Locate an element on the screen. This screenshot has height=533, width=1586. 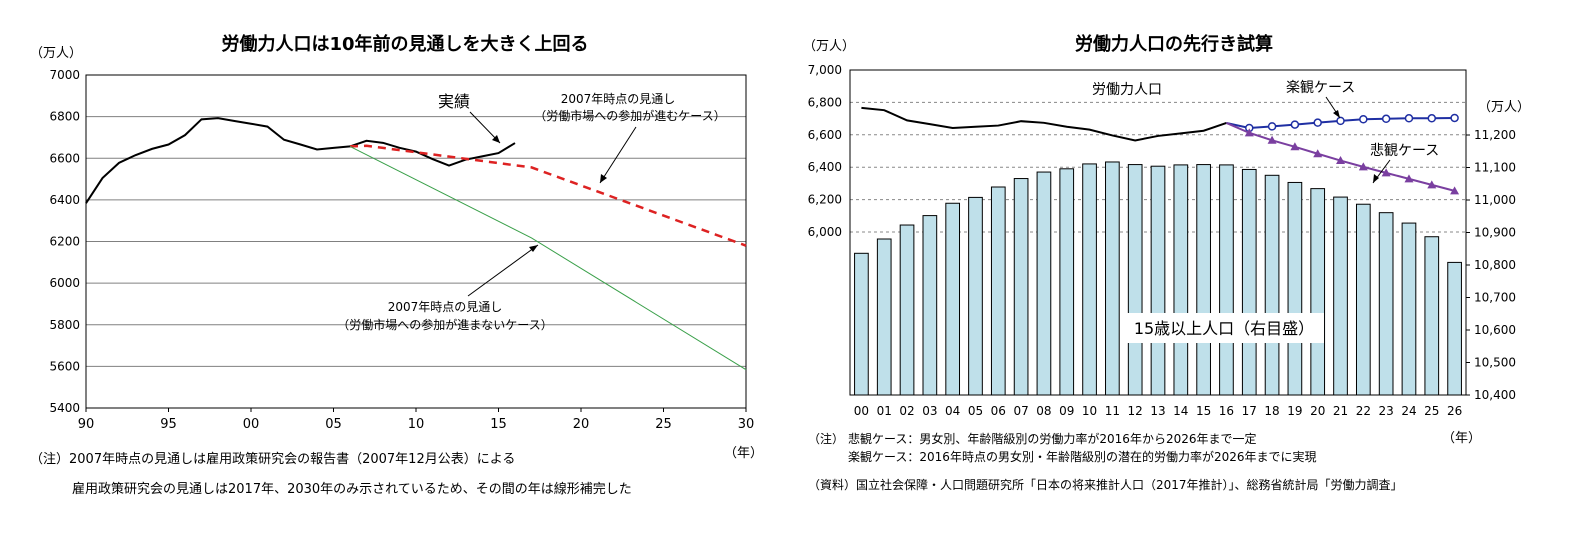
right-x-tick: 18 is located at coordinates (1271, 411).